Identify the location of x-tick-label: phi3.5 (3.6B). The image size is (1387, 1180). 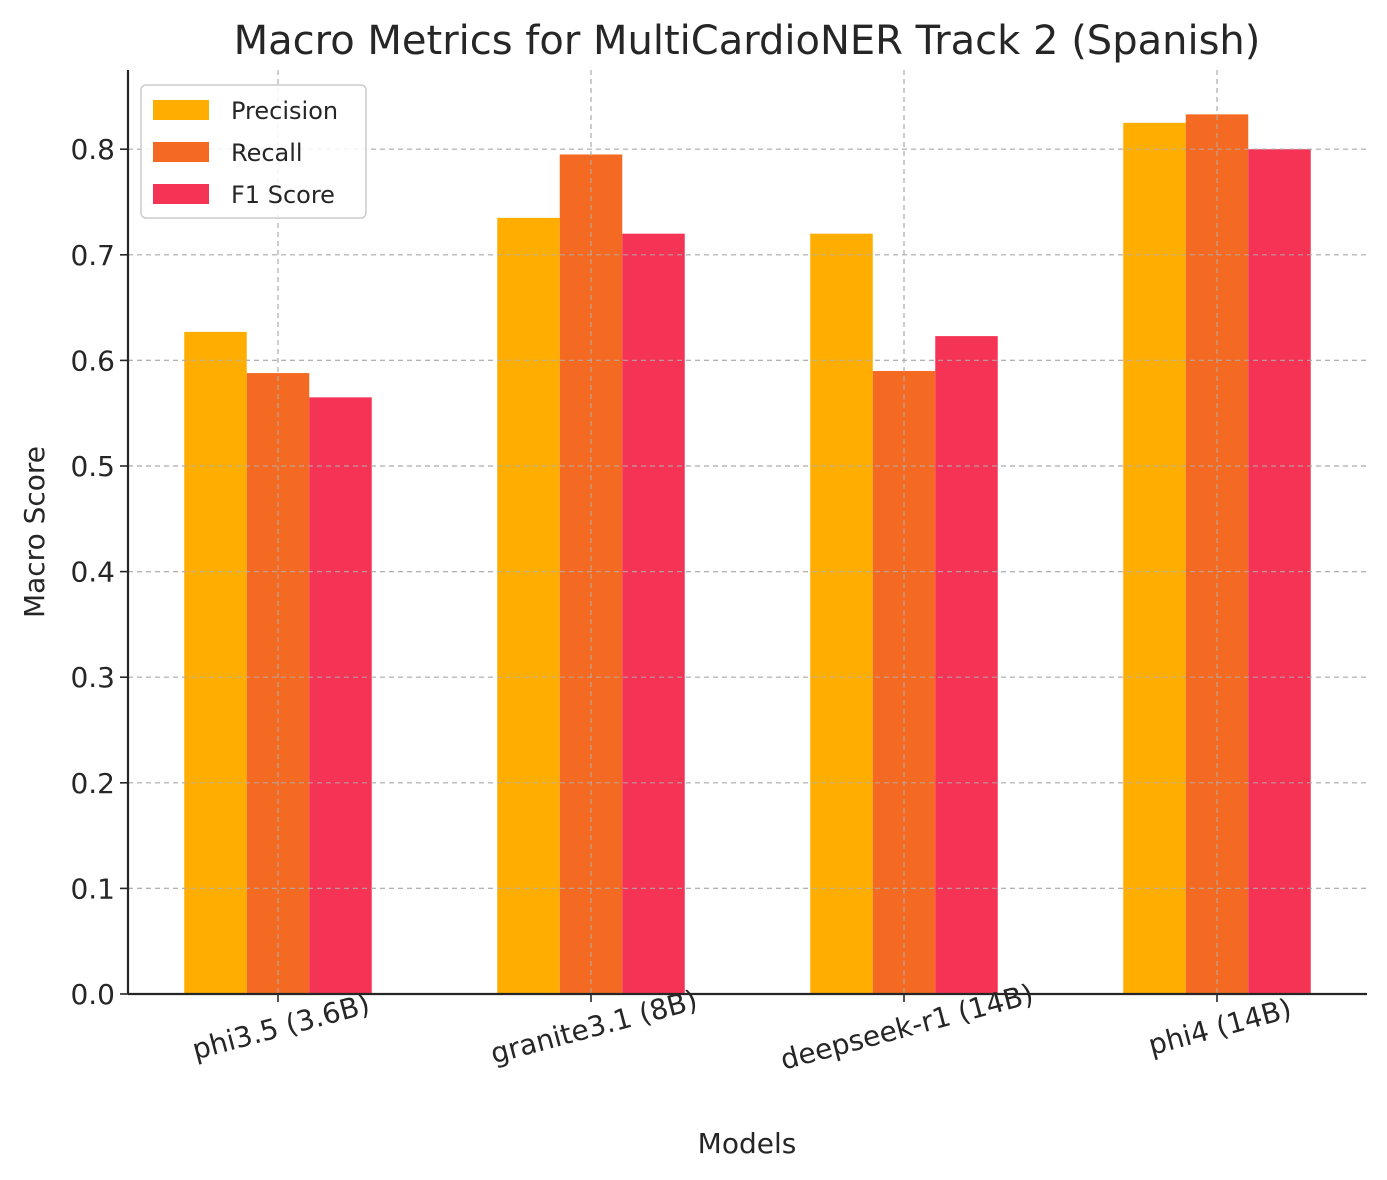
(281, 1026).